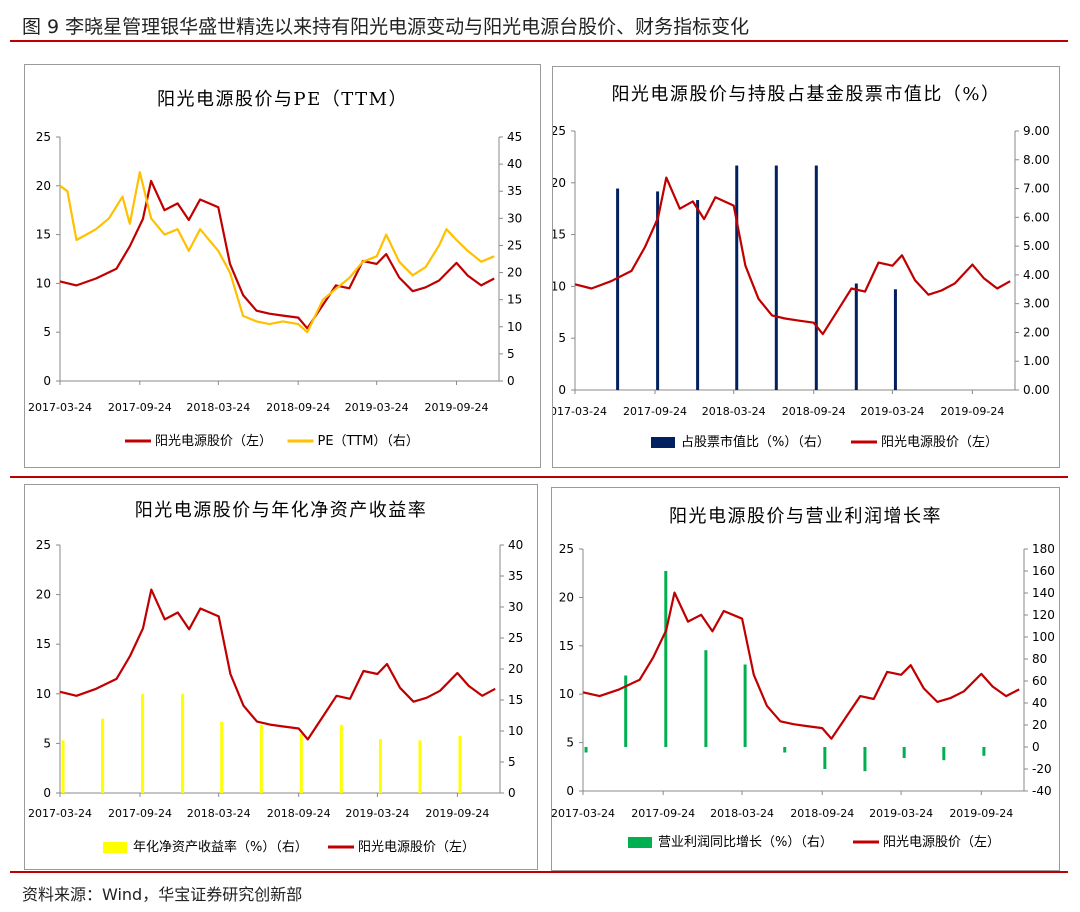 The image size is (1080, 912). I want to click on right-tick-label: 7.00, so click(1036, 189).